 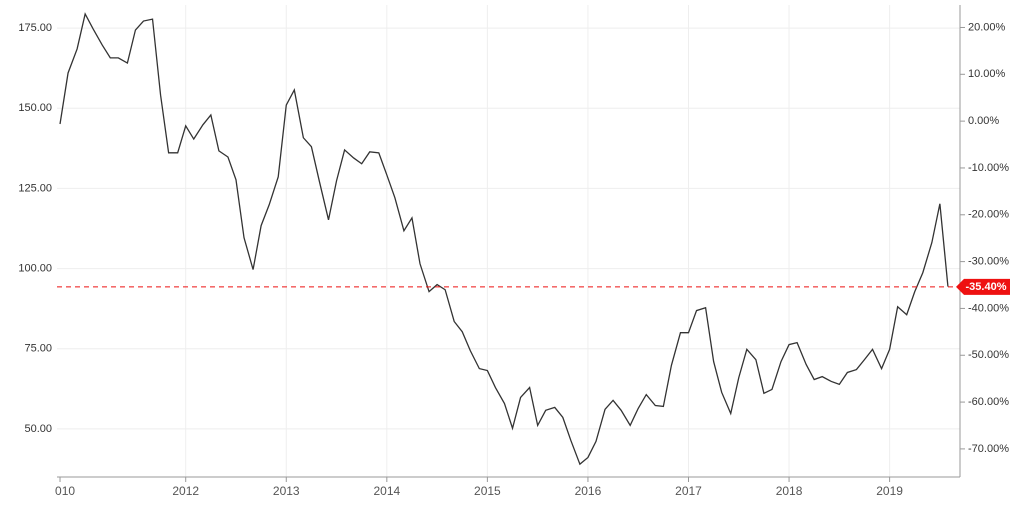 What do you see at coordinates (38, 429) in the screenshot?
I see `y-tick-label: 50.00` at bounding box center [38, 429].